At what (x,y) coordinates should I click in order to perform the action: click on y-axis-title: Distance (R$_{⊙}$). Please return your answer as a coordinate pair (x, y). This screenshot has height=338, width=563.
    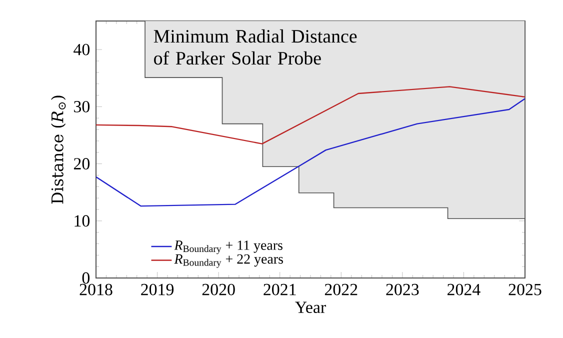
    Looking at the image, I should click on (58, 150).